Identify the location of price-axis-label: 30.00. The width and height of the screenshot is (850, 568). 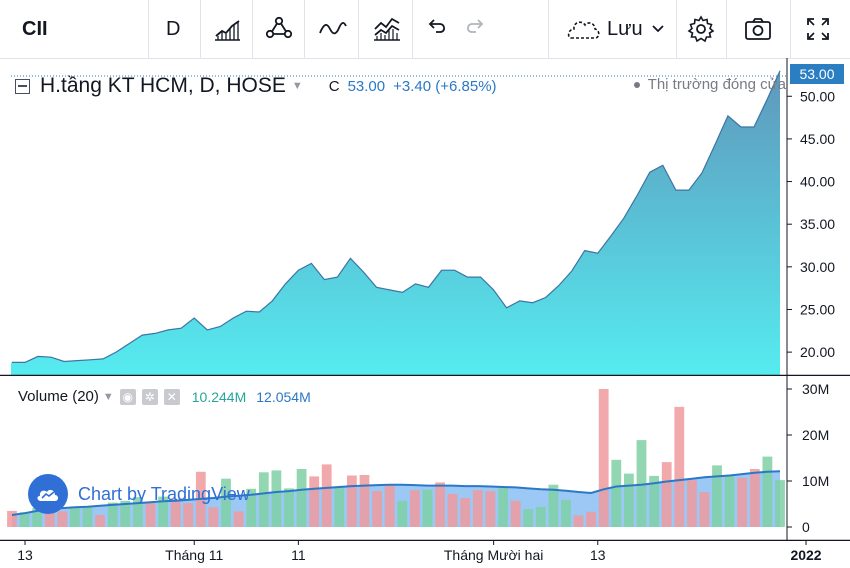
(817, 267).